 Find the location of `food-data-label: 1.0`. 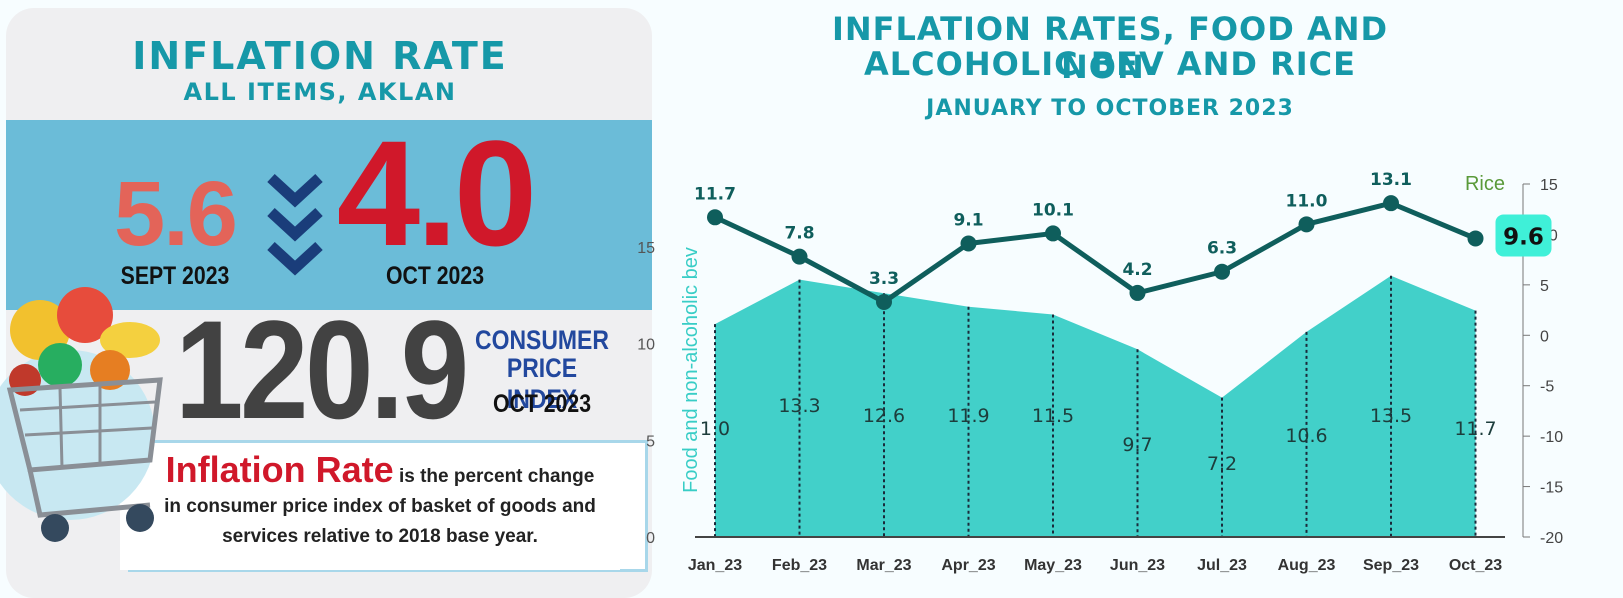

food-data-label: 1.0 is located at coordinates (715, 429).